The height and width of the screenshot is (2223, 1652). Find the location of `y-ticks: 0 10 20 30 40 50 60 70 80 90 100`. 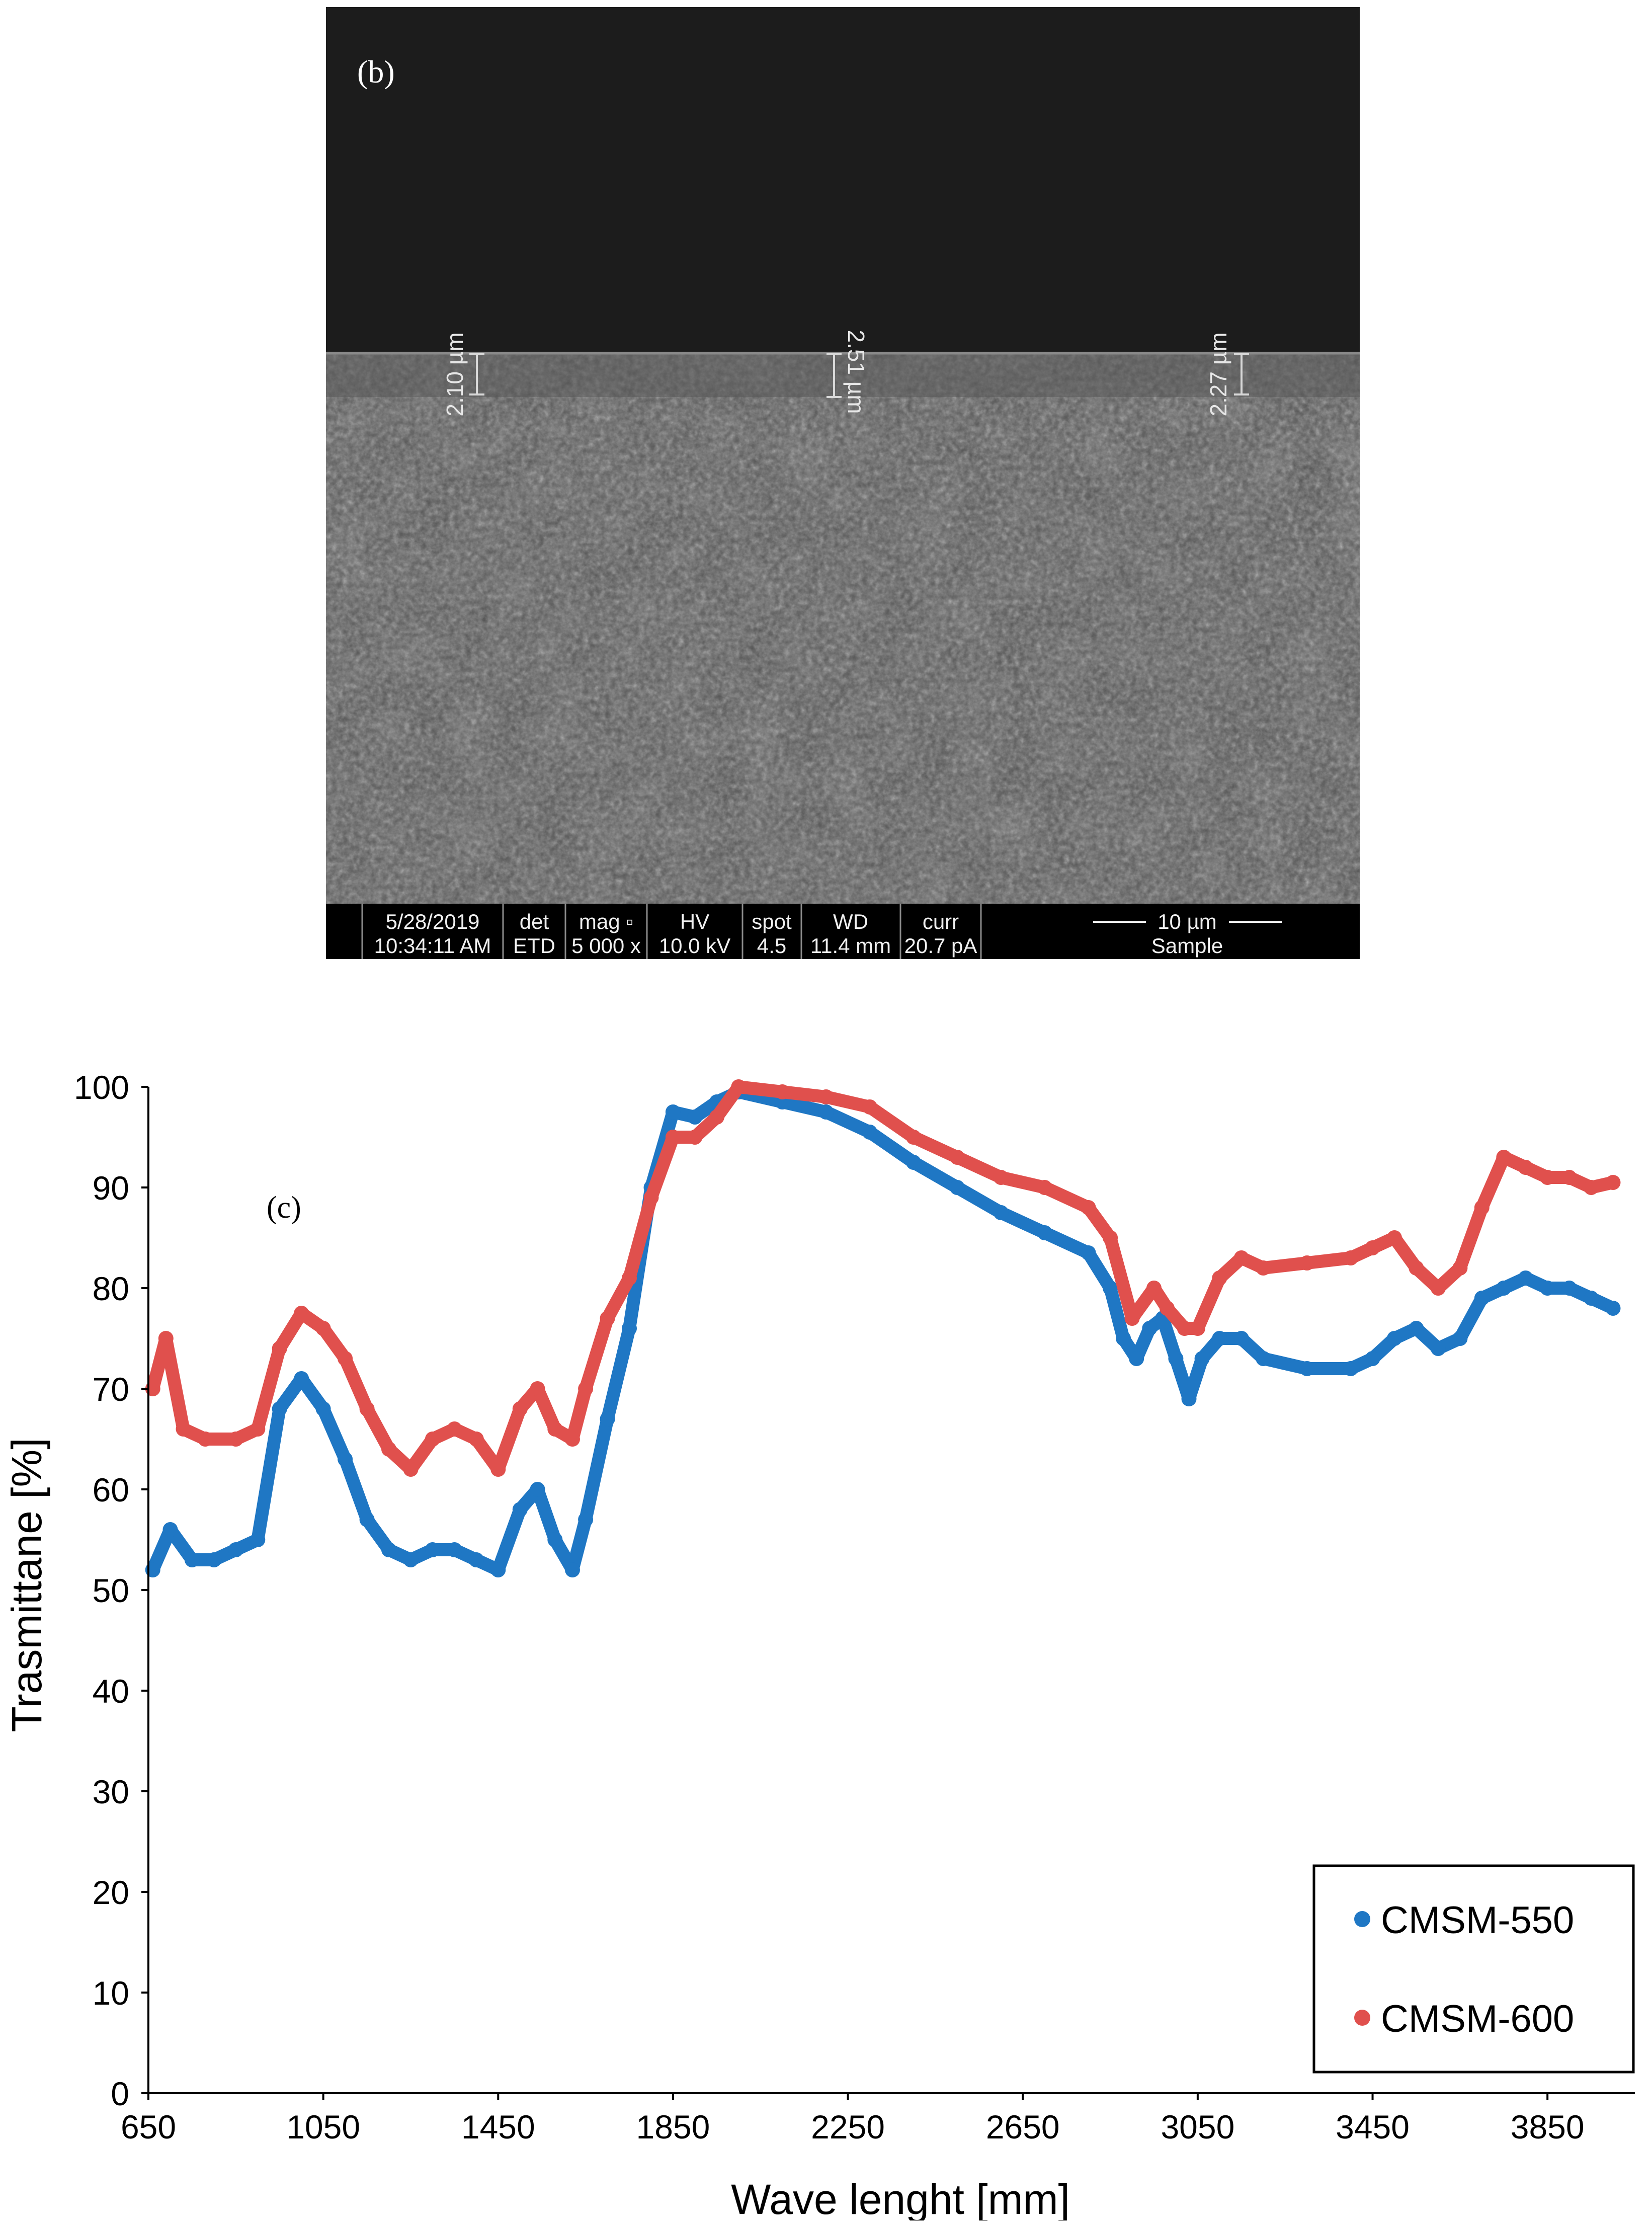

y-ticks: 0 10 20 30 40 50 60 70 80 90 100 is located at coordinates (111, 1590).